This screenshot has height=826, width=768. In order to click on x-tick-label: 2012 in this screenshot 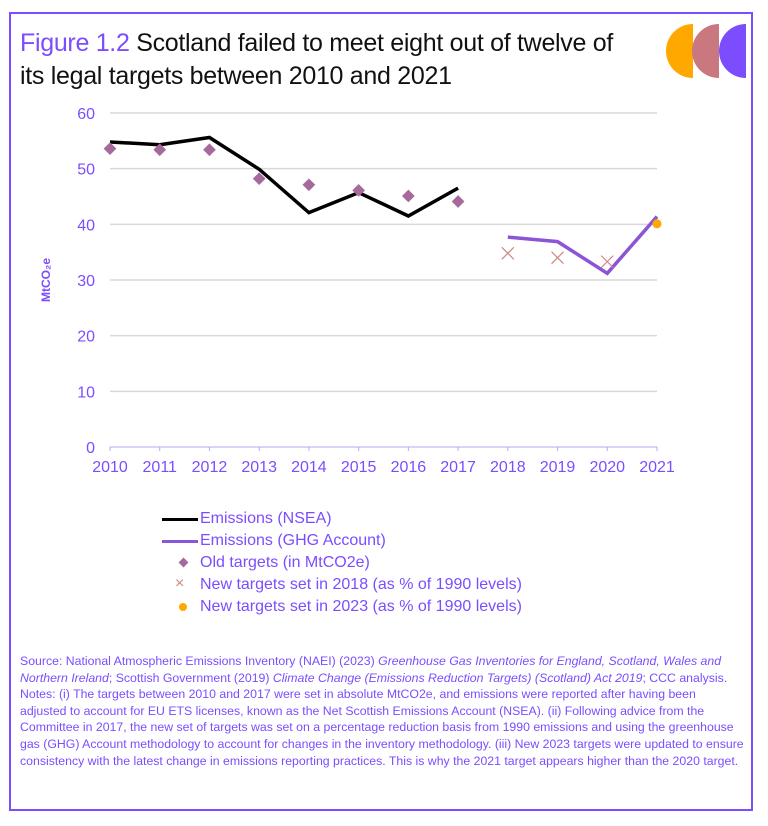, I will do `click(210, 467)`.